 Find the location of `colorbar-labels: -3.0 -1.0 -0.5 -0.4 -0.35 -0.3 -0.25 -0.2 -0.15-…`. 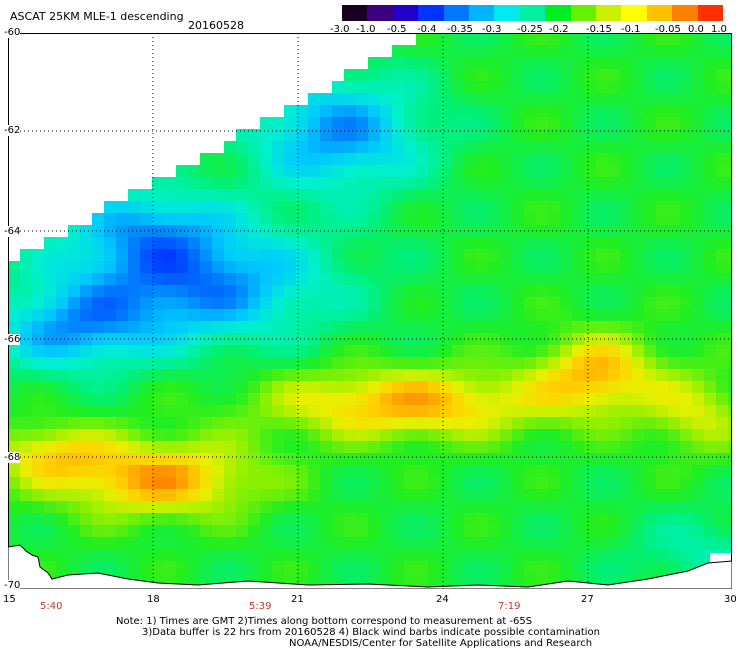

colorbar-labels: -3.0 -1.0 -0.5 -0.4 -0.35 -0.3 -0.25 -0.2 -0.15-… is located at coordinates (528, 30).